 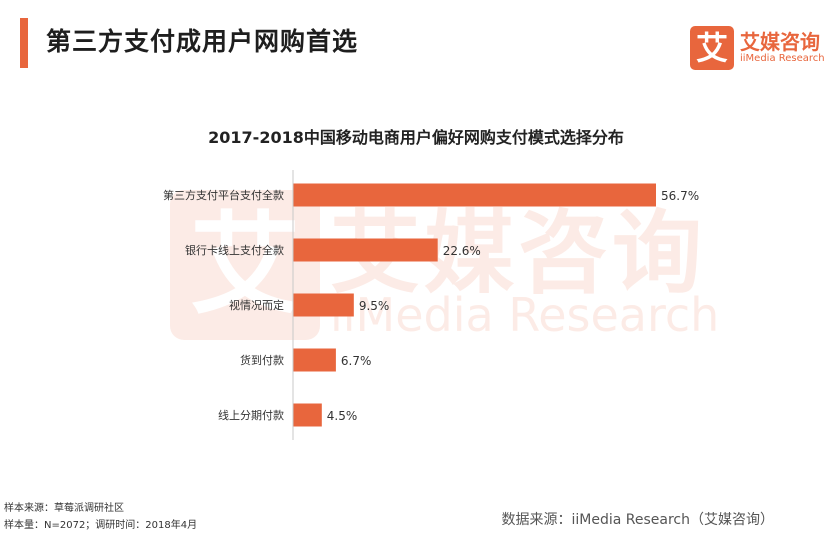 What do you see at coordinates (780, 42) in the screenshot?
I see `logo-name-cn: 艾媒咨询` at bounding box center [780, 42].